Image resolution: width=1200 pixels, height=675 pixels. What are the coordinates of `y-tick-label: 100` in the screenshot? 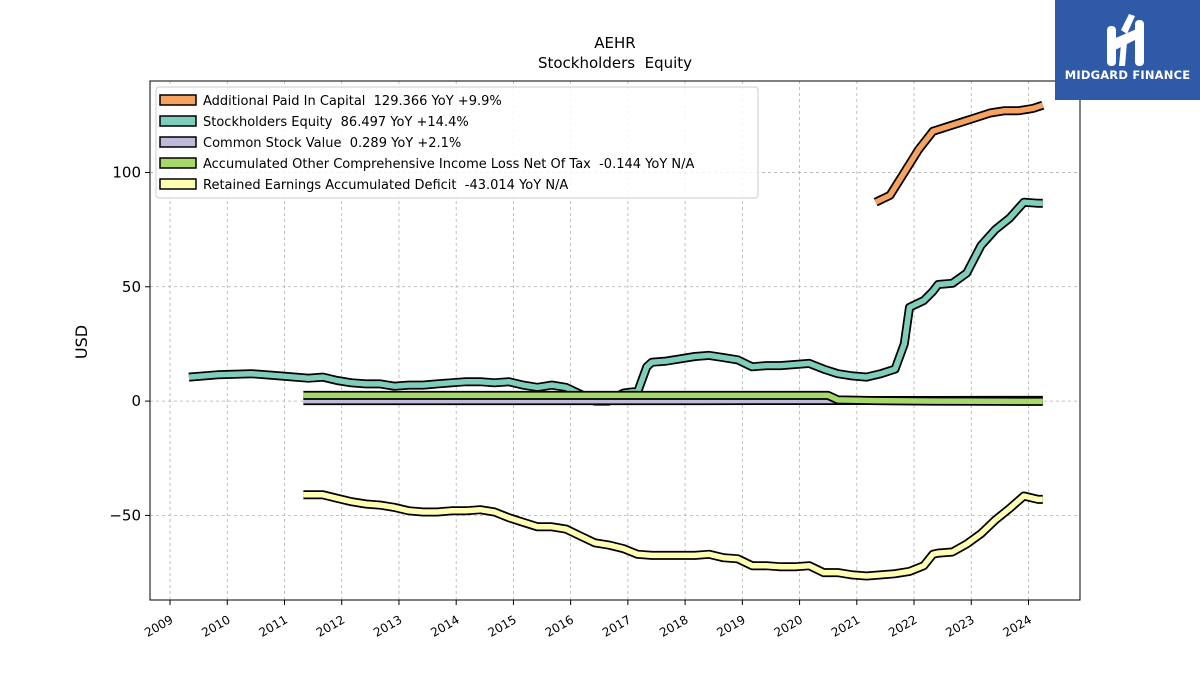 It's located at (126, 172).